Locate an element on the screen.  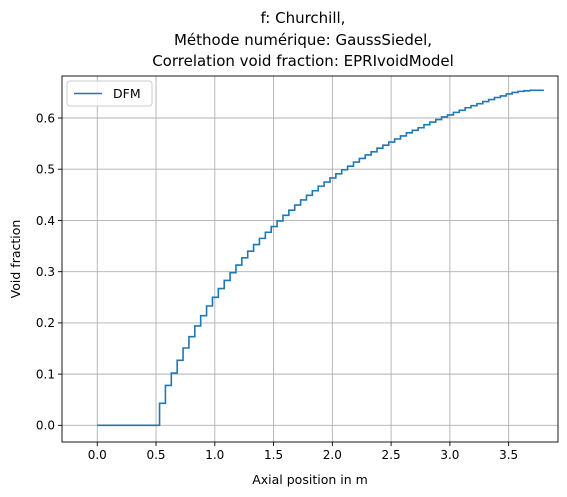
y-tick-label: 0.2 is located at coordinates (45, 323).